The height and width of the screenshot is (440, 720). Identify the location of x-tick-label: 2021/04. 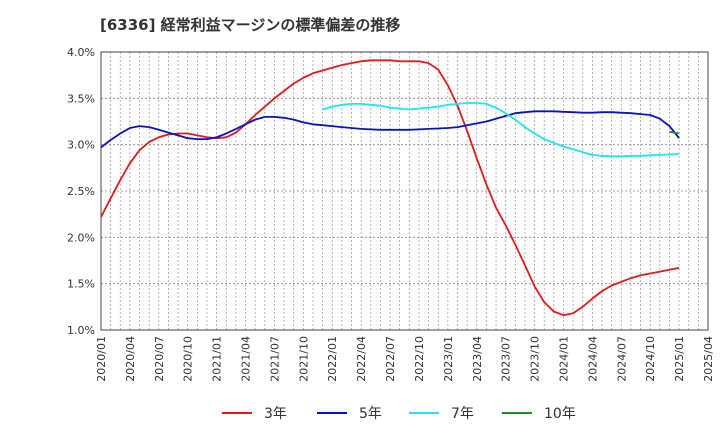
(246, 359).